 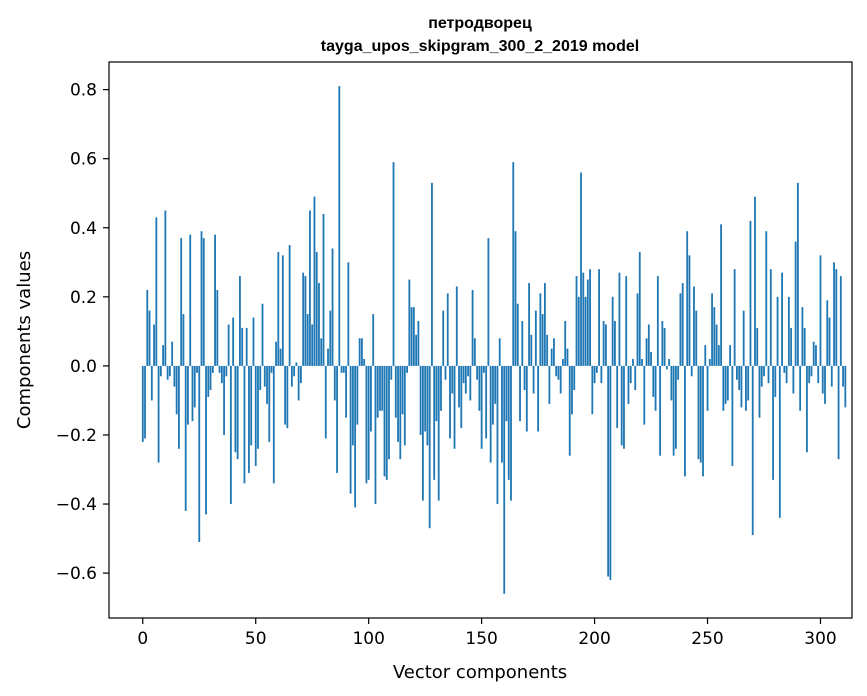 I want to click on y-tick-label: 0.0, so click(x=83, y=367).